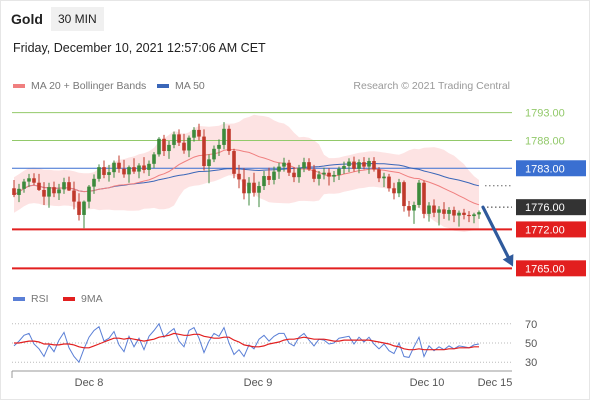  What do you see at coordinates (246, 343) in the screenshot?
I see `rsi-line` at bounding box center [246, 343].